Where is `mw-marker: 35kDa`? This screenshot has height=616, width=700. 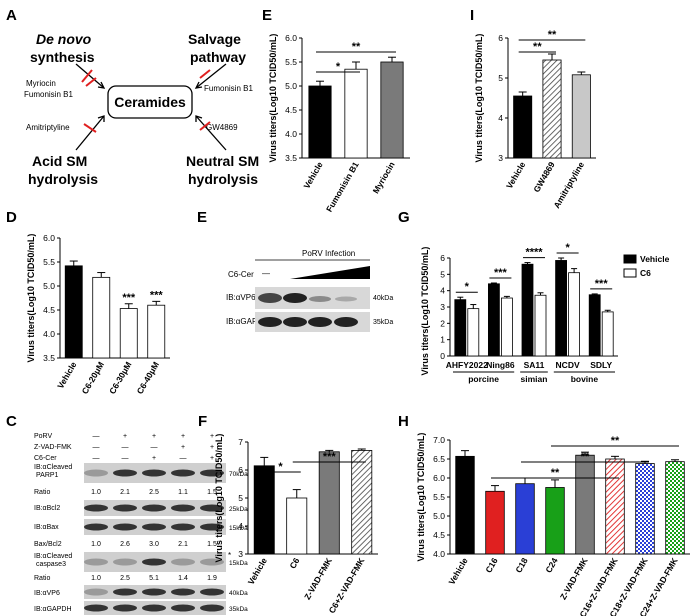 mw-marker: 35kDa is located at coordinates (238, 609).